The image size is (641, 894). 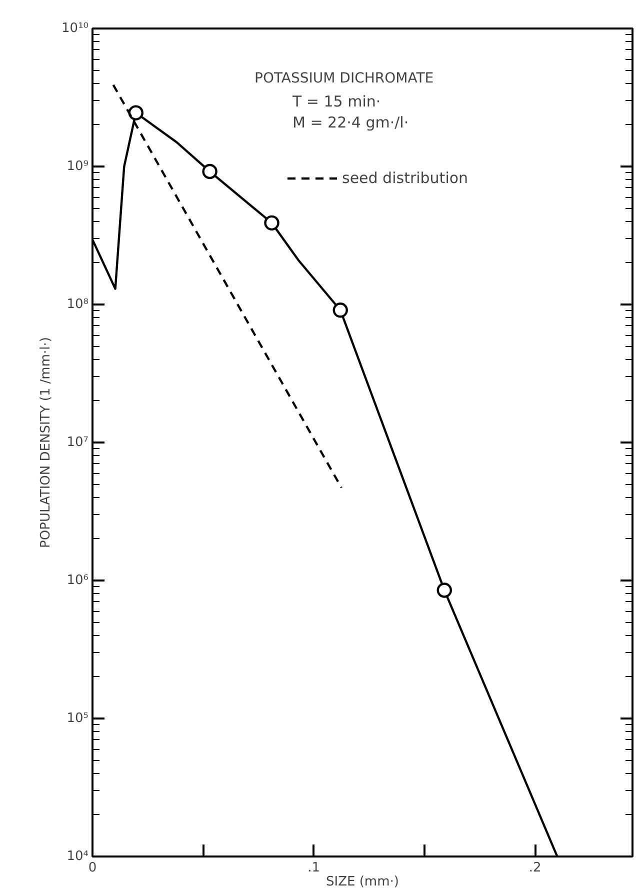 What do you see at coordinates (405, 178) in the screenshot?
I see `legend-label: seed distribution` at bounding box center [405, 178].